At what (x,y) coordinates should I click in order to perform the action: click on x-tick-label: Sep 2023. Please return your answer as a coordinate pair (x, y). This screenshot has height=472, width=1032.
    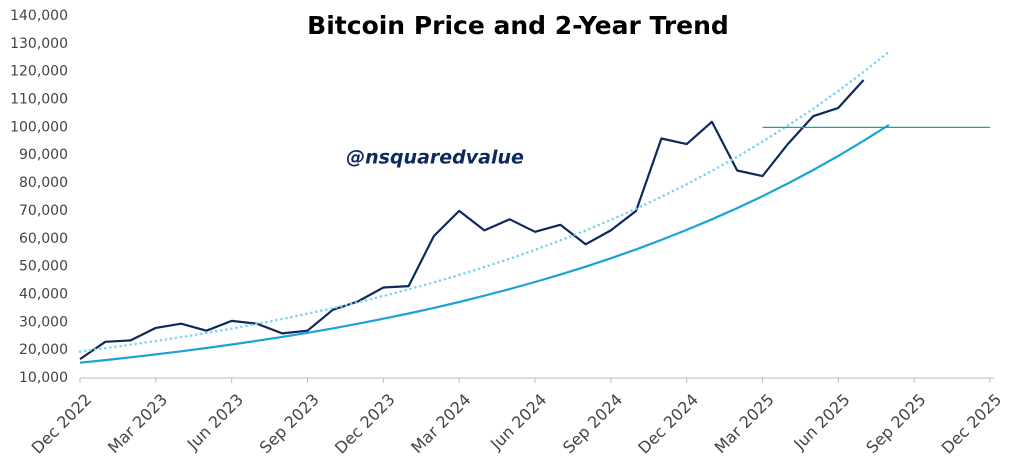
    Looking at the image, I should click on (289, 423).